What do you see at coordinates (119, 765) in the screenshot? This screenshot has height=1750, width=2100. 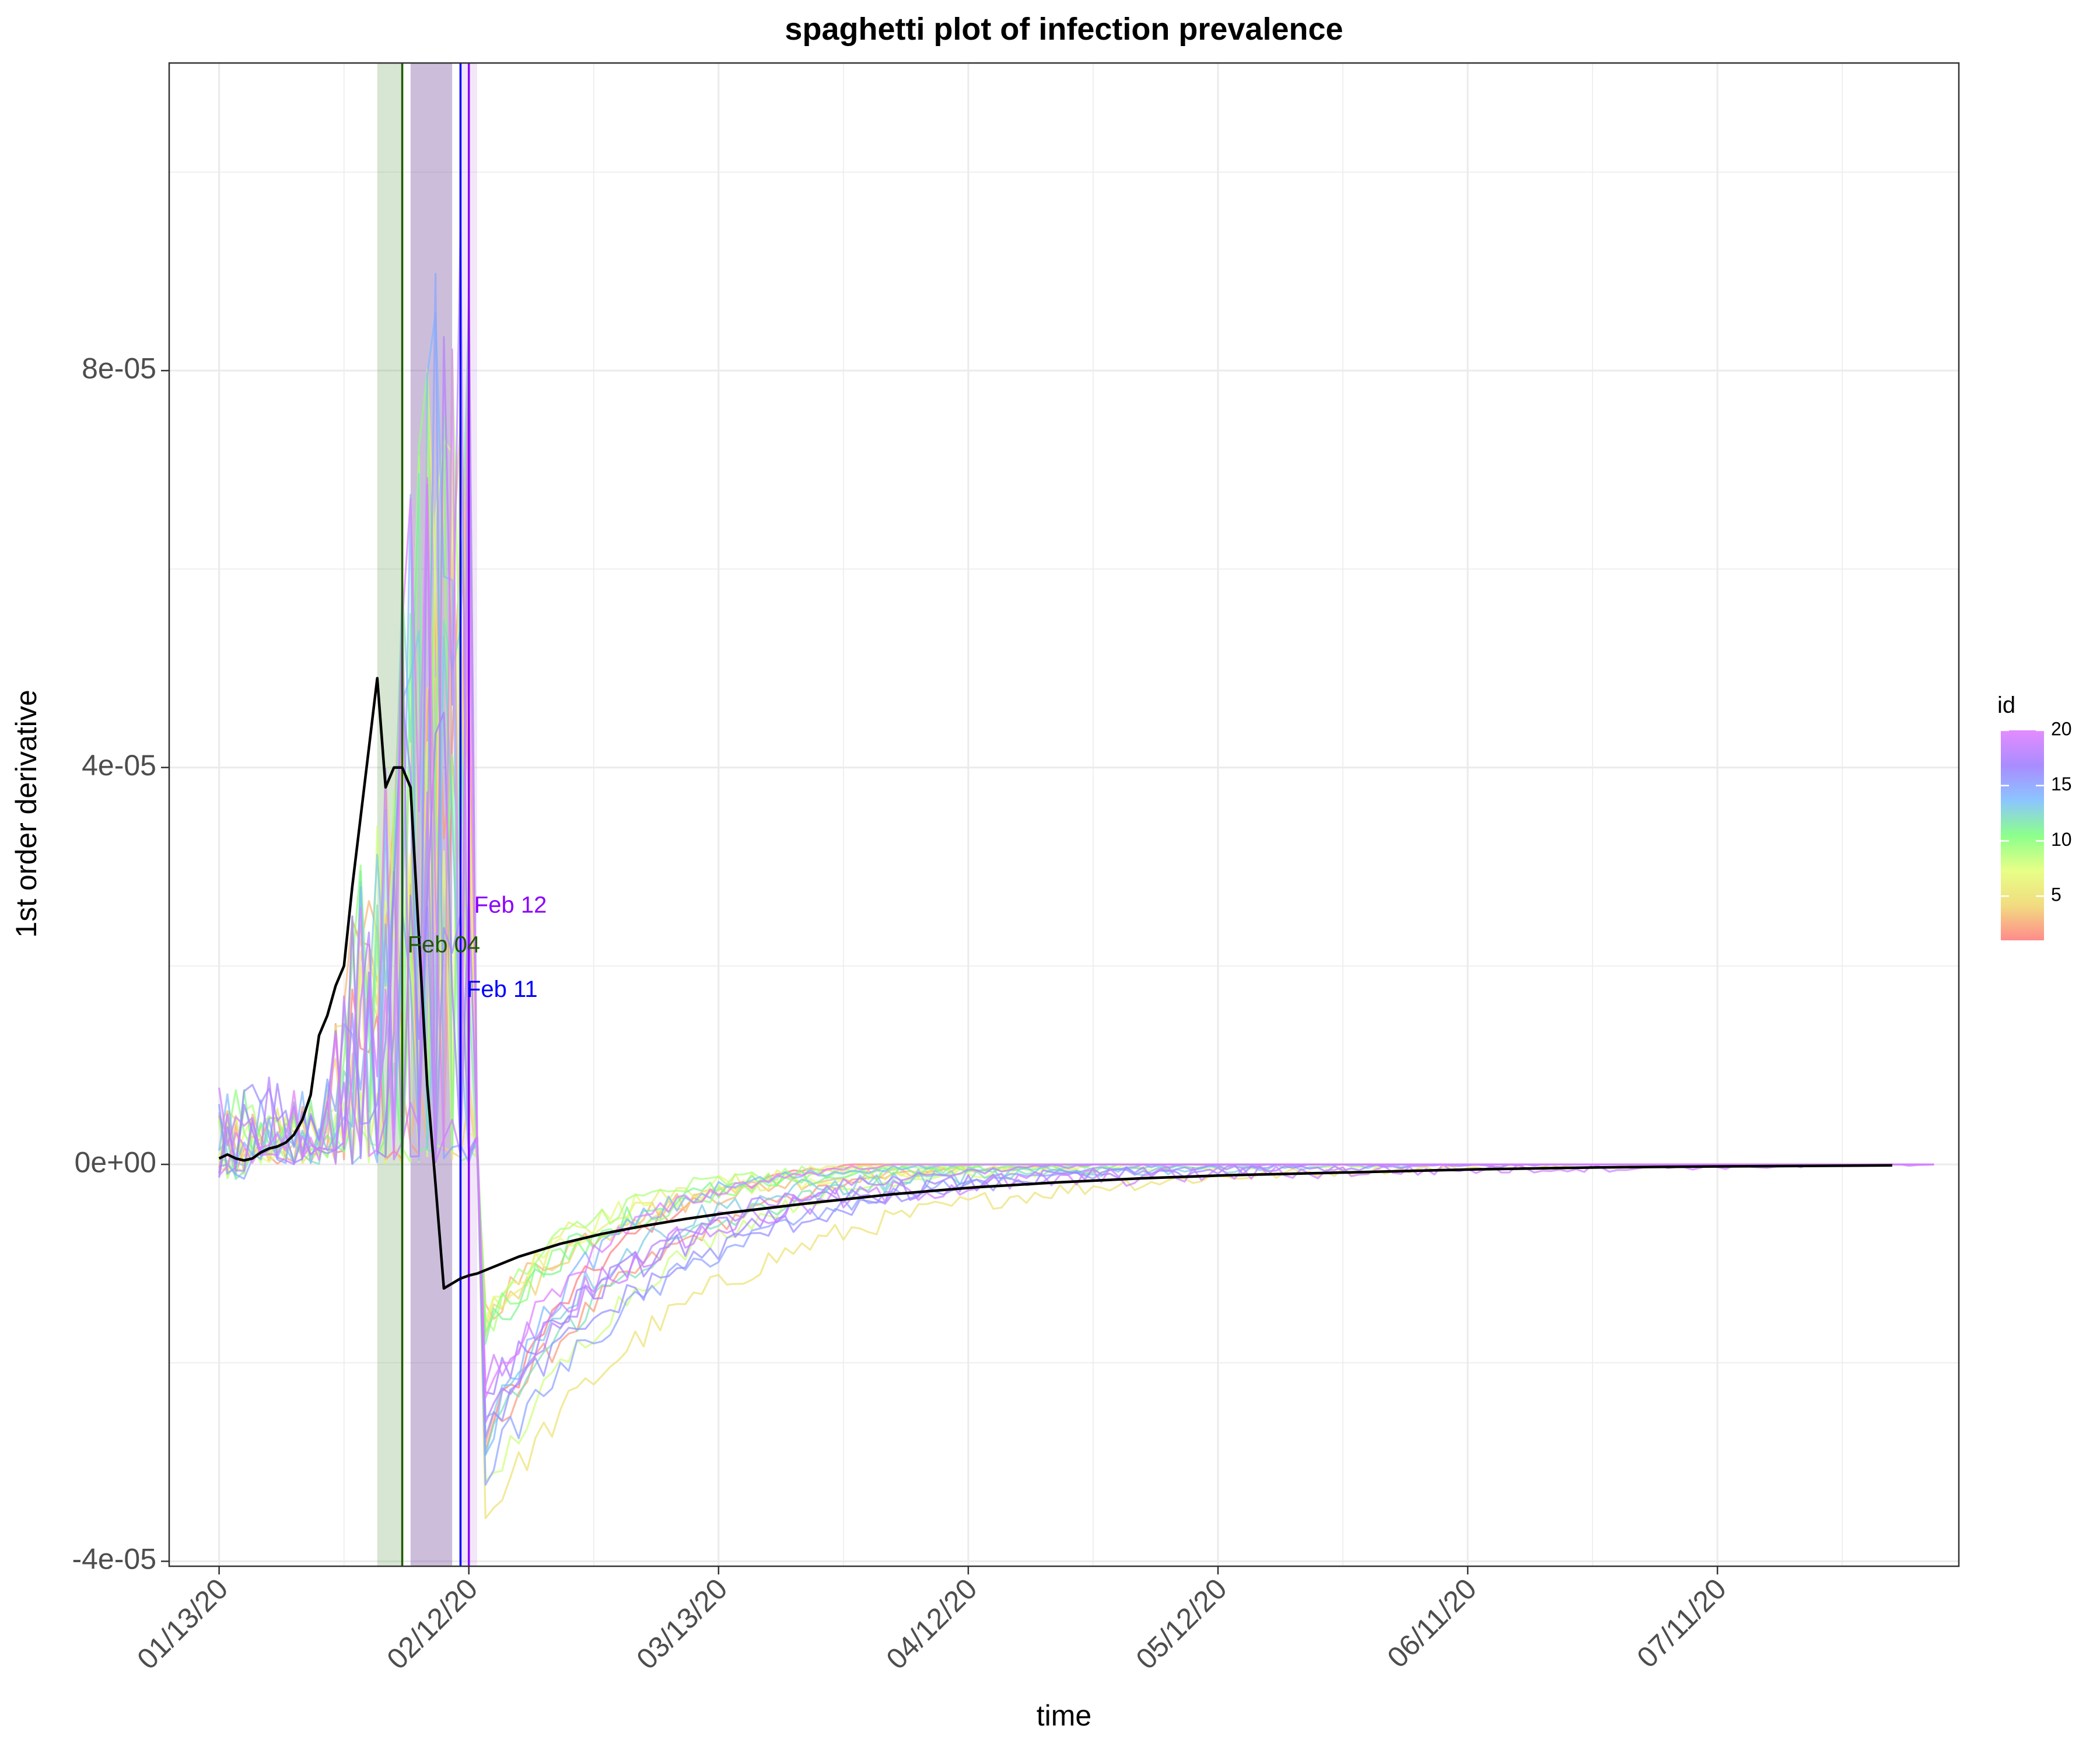 I see `y-tick-label: 4e-05` at bounding box center [119, 765].